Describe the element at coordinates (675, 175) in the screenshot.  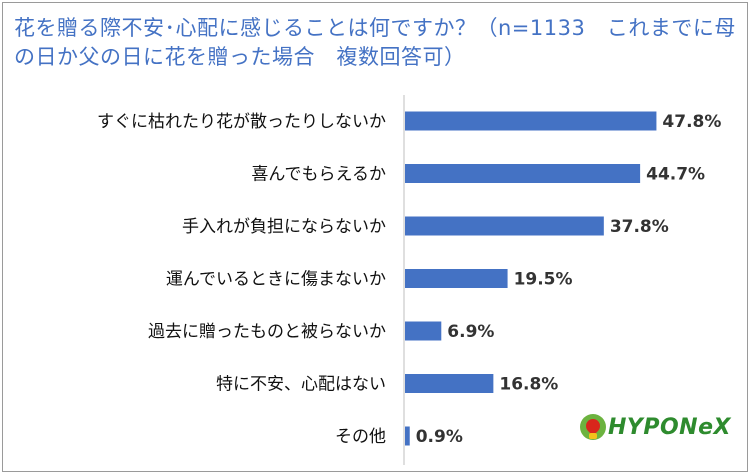
I see `data-label: 44.7%` at that location.